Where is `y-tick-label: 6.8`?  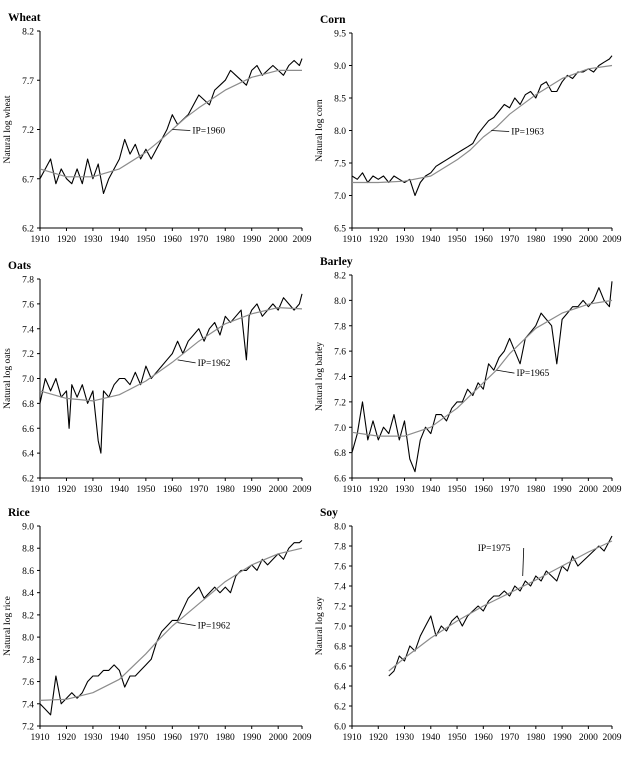
y-tick-label: 6.8 is located at coordinates (340, 454).